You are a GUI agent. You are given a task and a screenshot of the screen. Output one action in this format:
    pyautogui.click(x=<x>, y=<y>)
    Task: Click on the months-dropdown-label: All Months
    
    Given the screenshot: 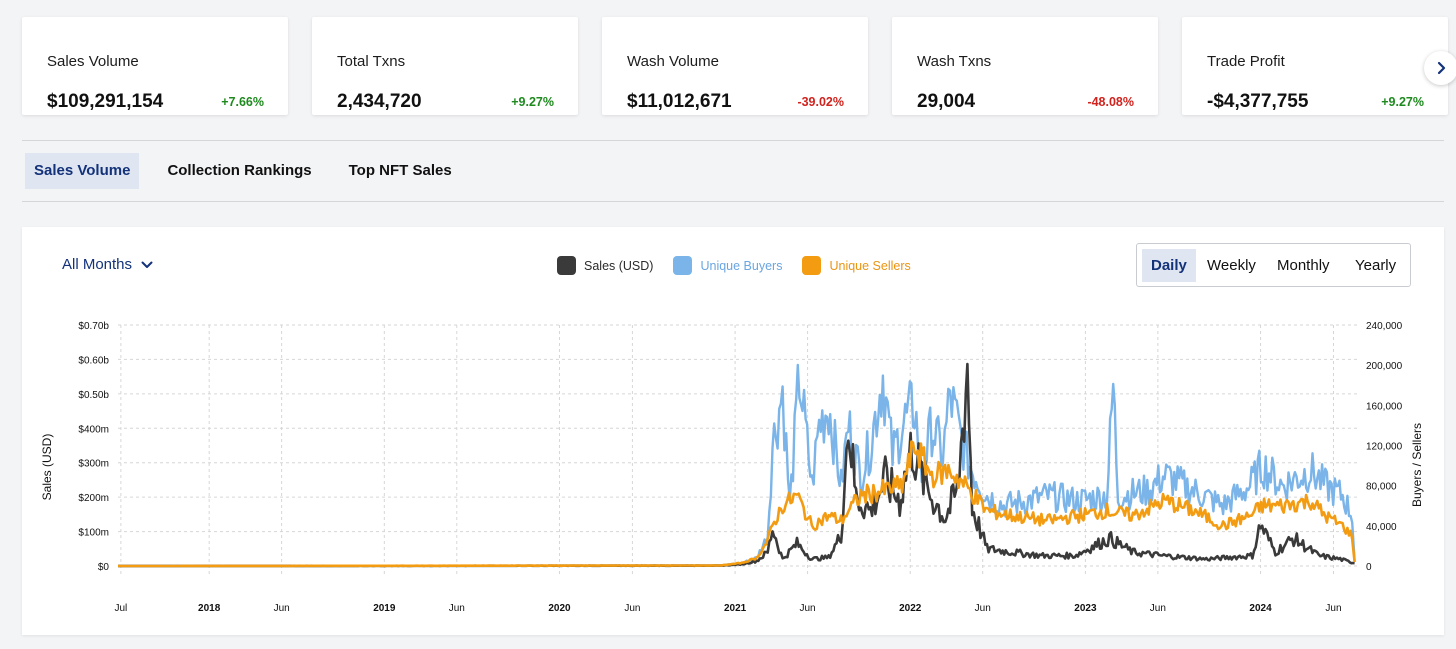 What is the action you would take?
    pyautogui.click(x=97, y=264)
    